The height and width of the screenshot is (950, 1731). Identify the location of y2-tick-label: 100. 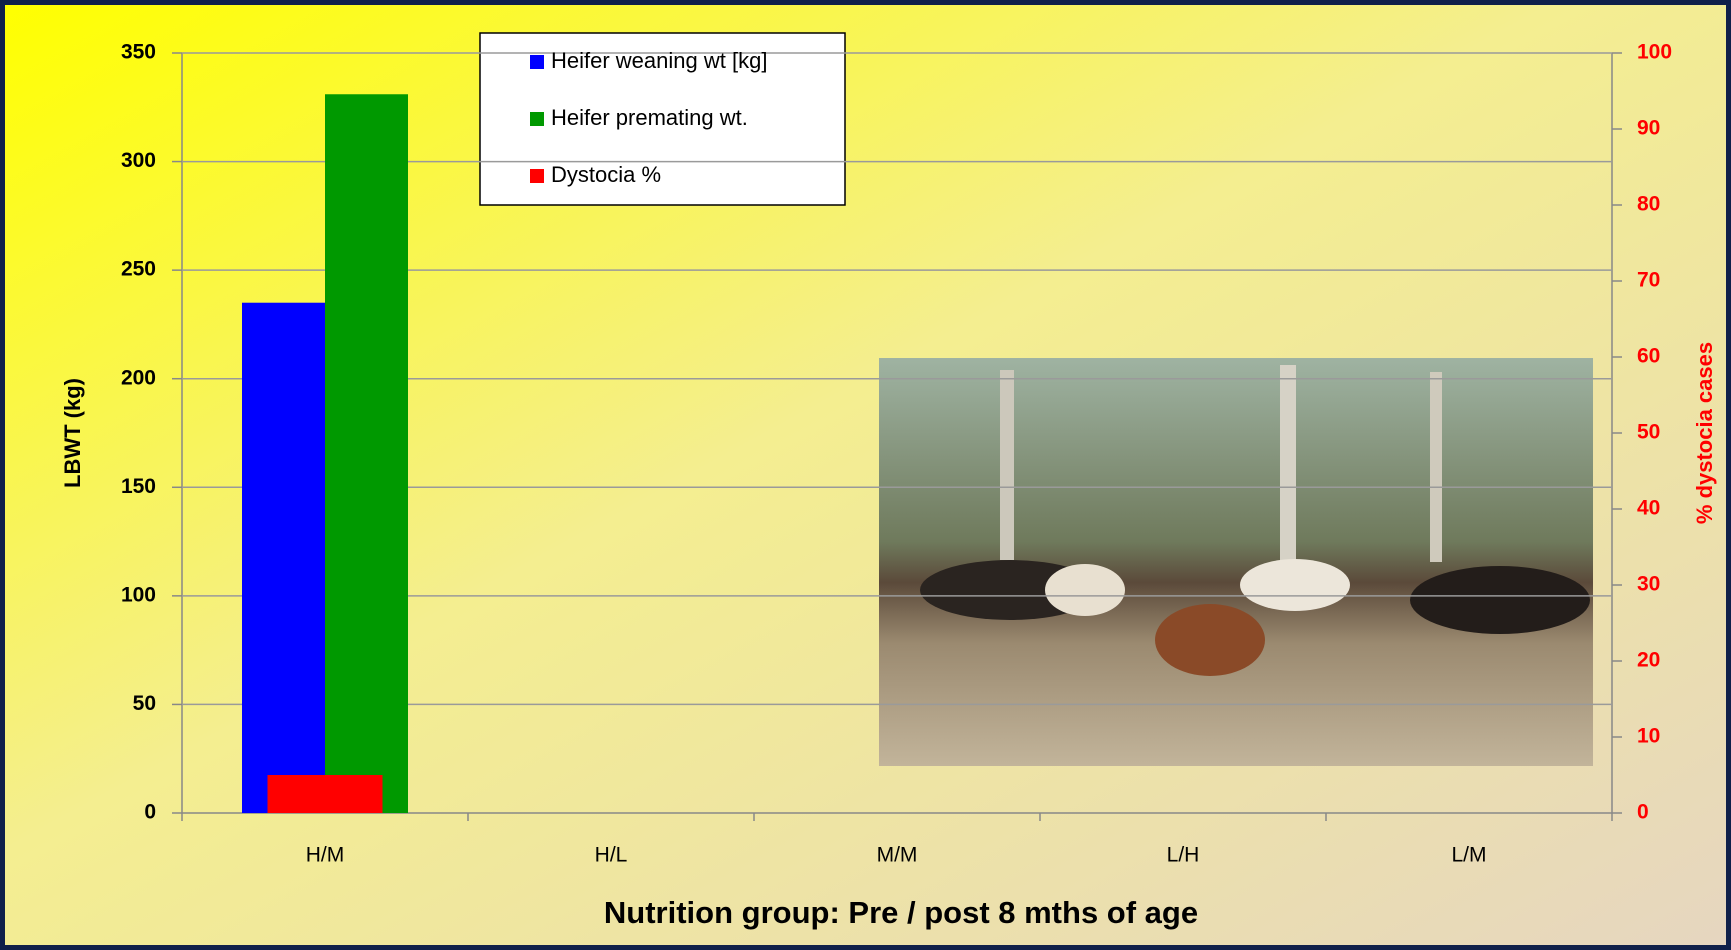
(1654, 52).